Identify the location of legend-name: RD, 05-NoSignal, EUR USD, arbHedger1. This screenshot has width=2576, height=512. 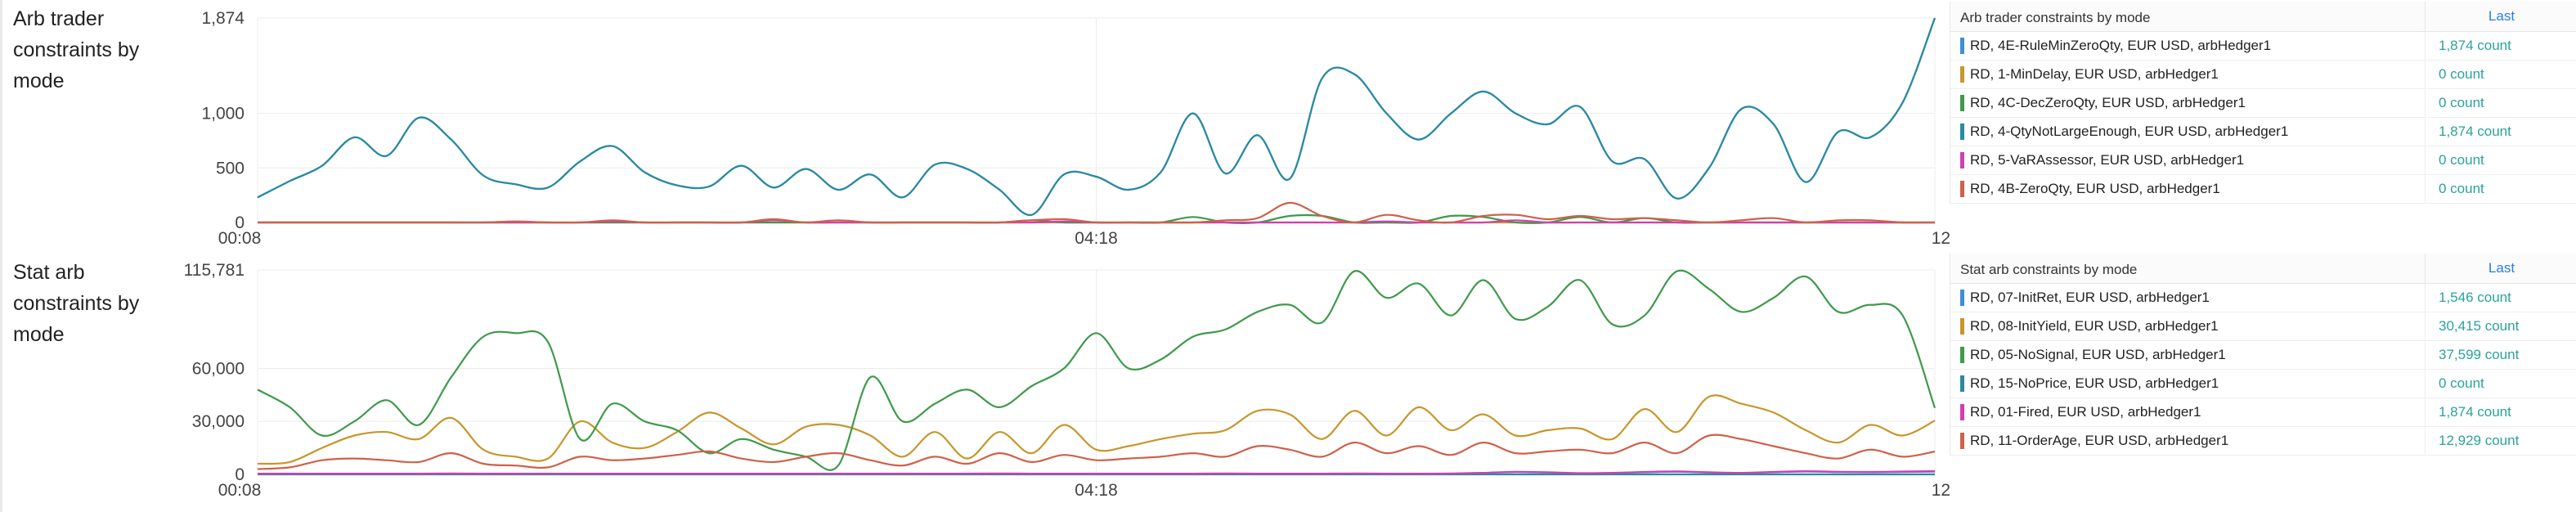
(2098, 354).